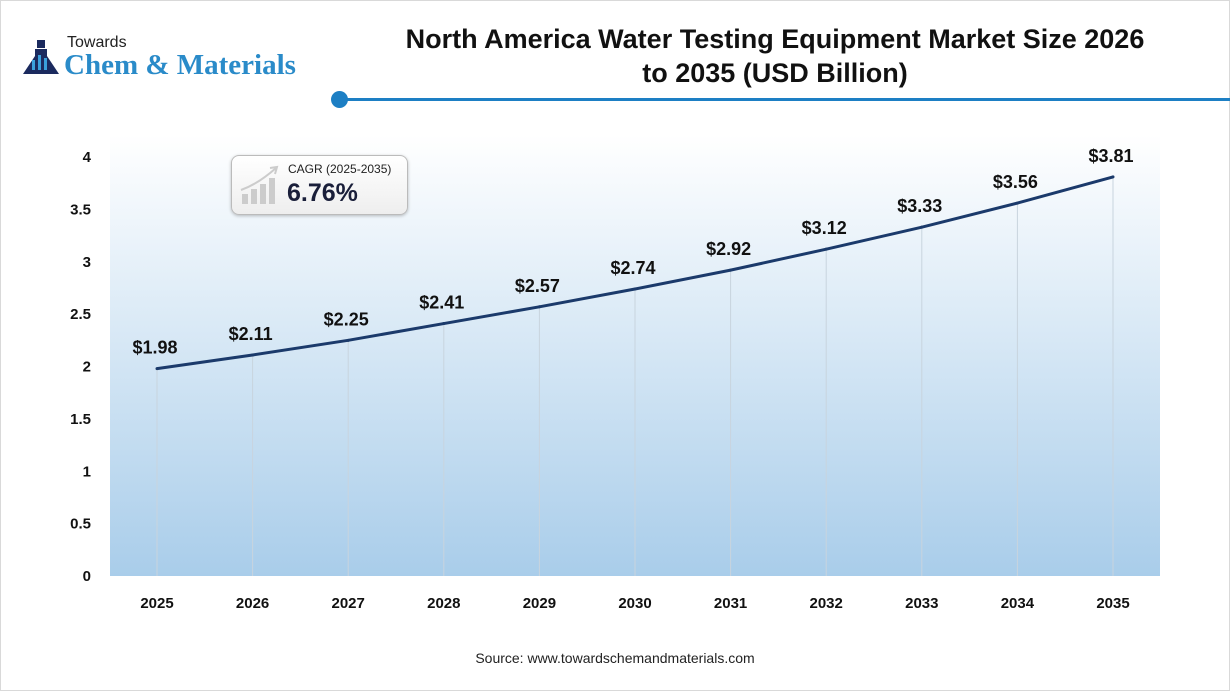  Describe the element at coordinates (824, 228) in the screenshot. I see `data-label: $3.12` at that location.